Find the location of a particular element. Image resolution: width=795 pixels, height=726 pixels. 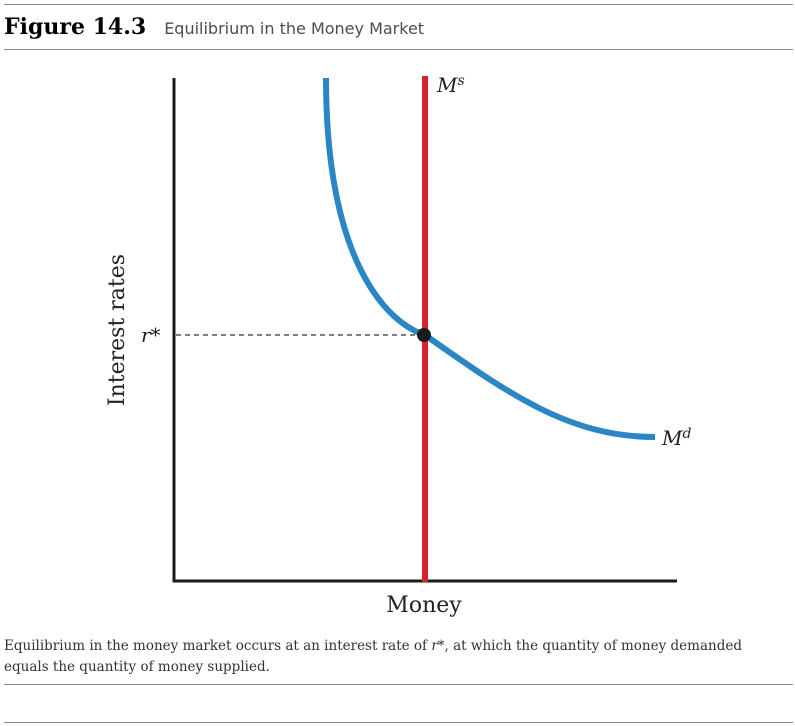

supply-curve-label: Ms is located at coordinates (450, 85).